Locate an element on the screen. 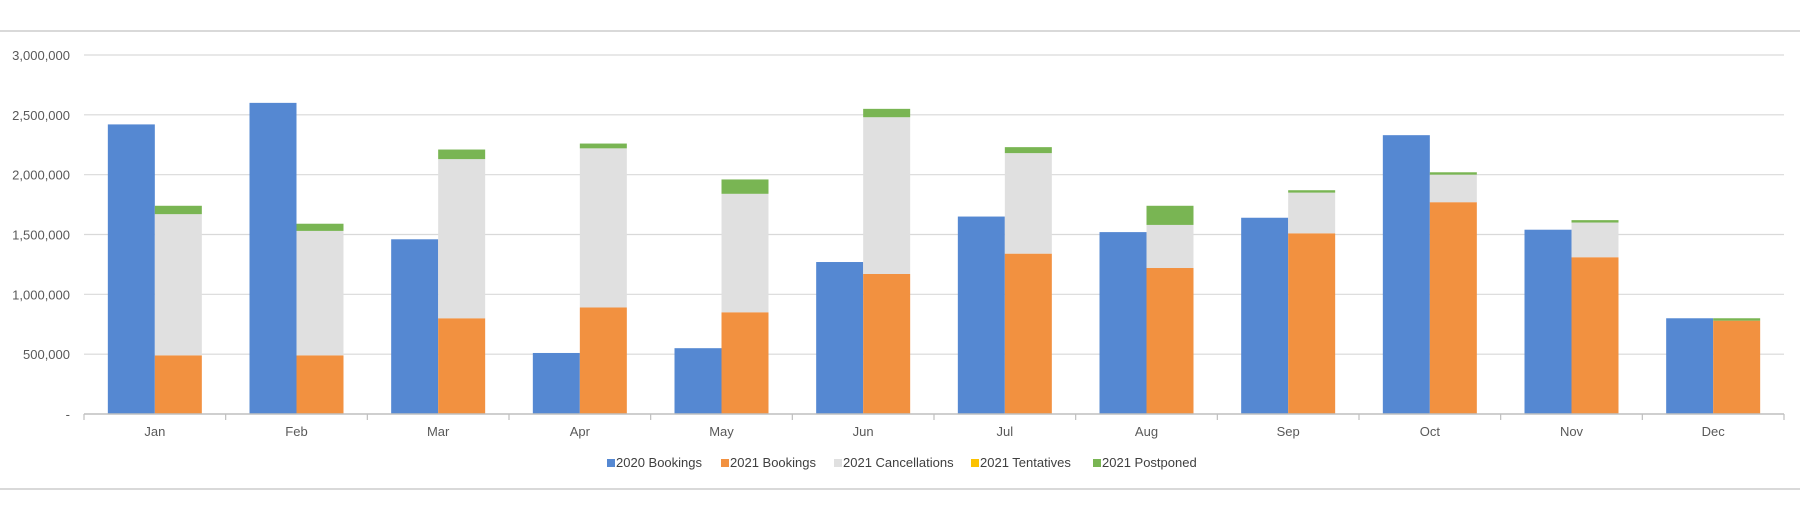 The width and height of the screenshot is (1800, 526). y-tick-label: 2,500,000 is located at coordinates (41, 115).